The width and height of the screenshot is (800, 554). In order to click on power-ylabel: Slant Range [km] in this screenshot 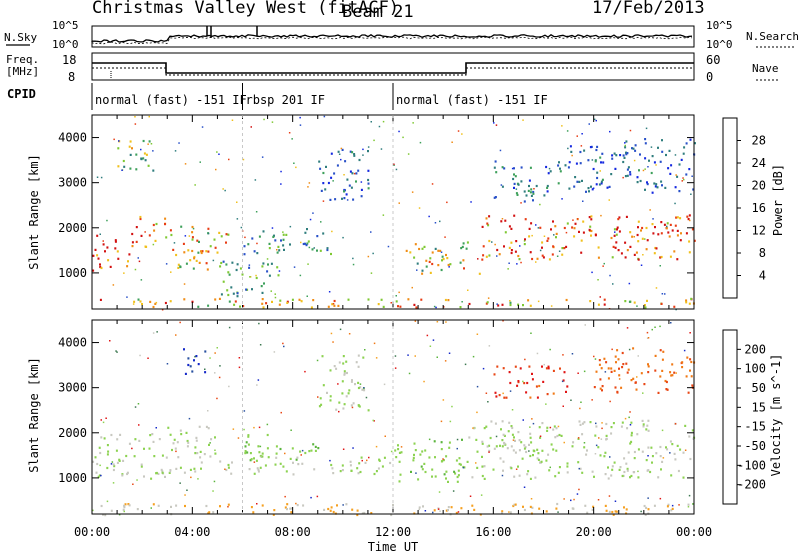, I will do `click(34, 212)`.